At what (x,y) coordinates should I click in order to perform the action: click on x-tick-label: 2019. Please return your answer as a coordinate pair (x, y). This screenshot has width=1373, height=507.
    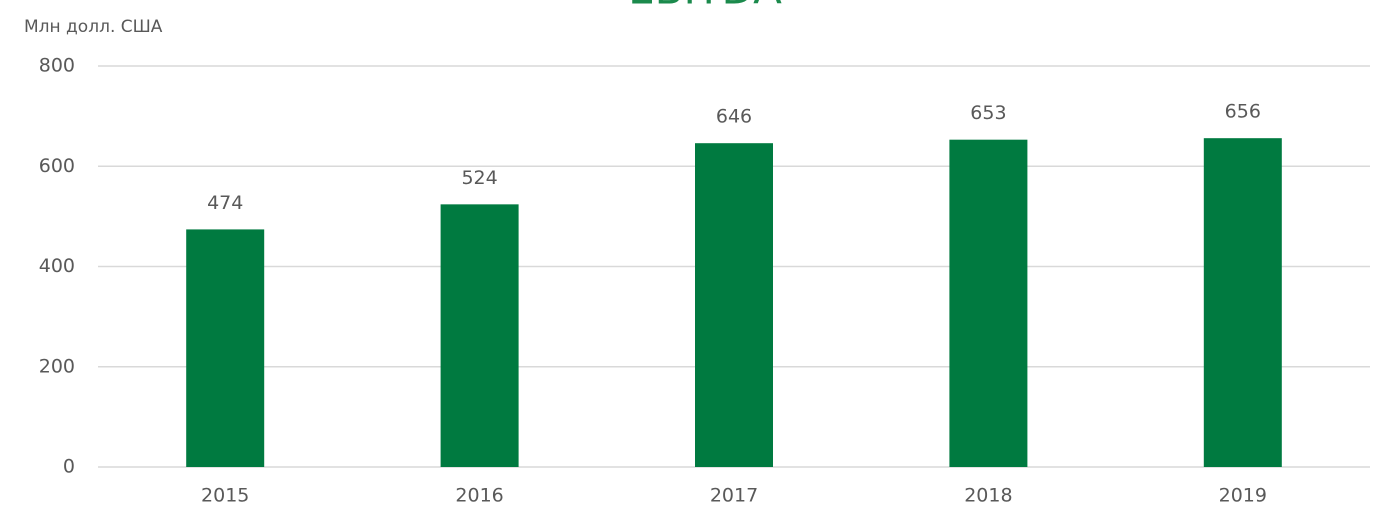
    Looking at the image, I should click on (1243, 496).